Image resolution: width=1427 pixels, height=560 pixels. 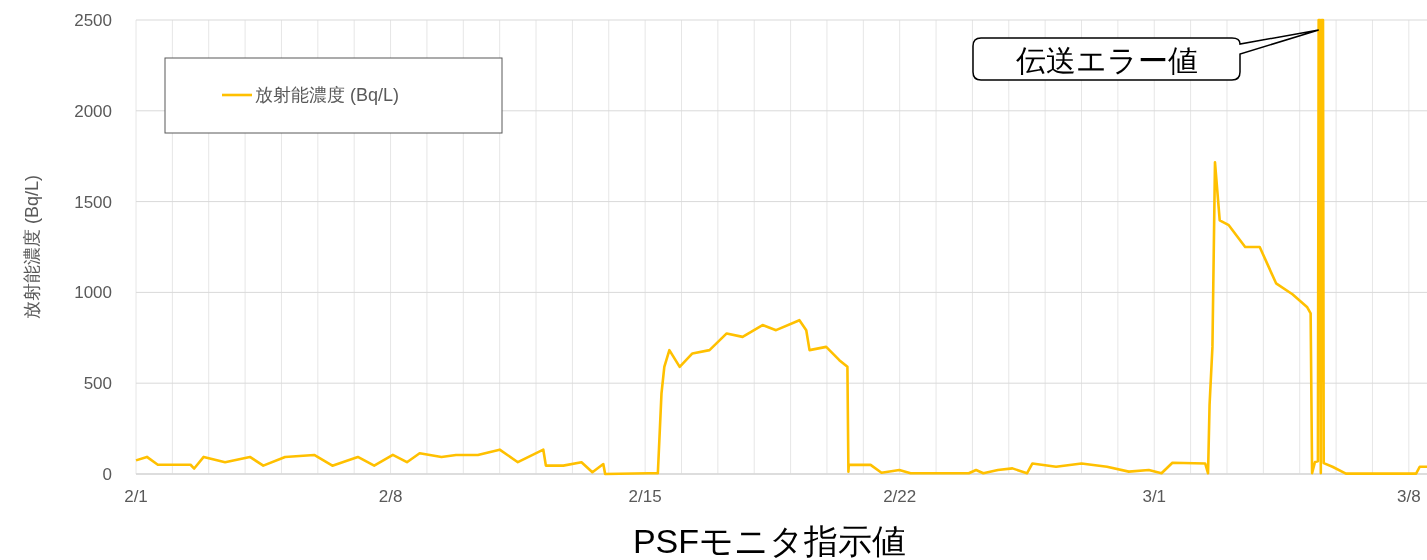 I want to click on text: PSFモニタ指示値, so click(x=769, y=541).